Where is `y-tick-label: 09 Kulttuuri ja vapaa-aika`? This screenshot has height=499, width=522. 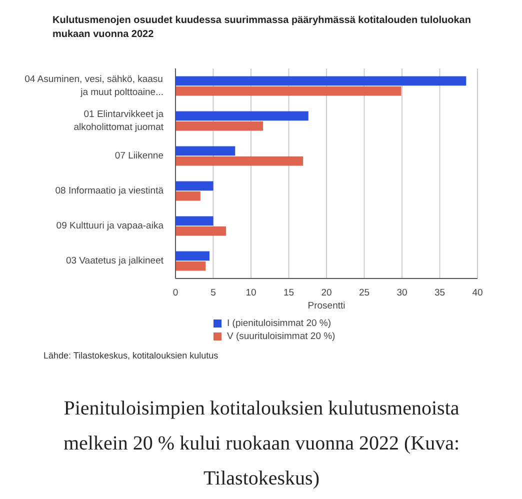 y-tick-label: 09 Kulttuuri ja vapaa-aika is located at coordinates (110, 226).